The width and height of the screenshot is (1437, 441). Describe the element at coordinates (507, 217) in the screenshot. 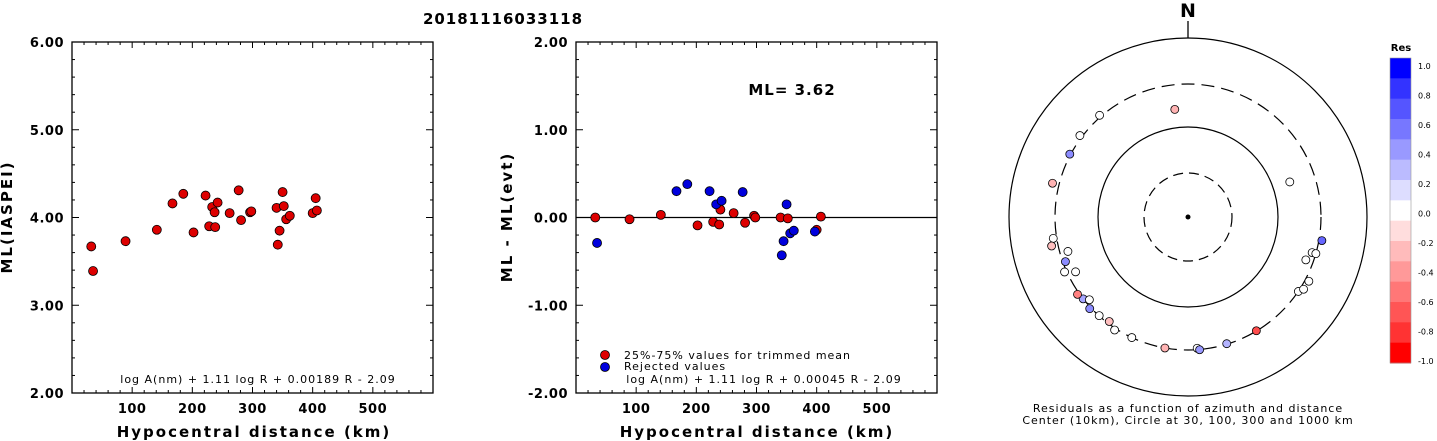

I see `plot2-ylabel: ML - ML(evt)` at that location.